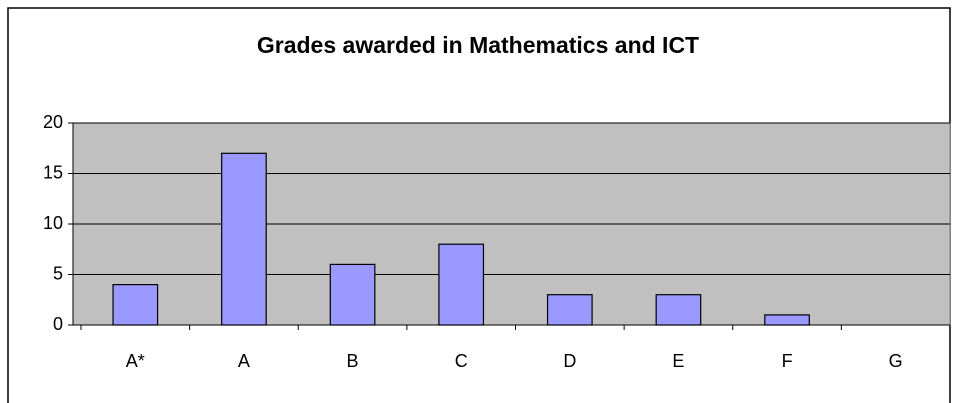 The height and width of the screenshot is (403, 957). I want to click on x-tick-label: E, so click(678, 361).